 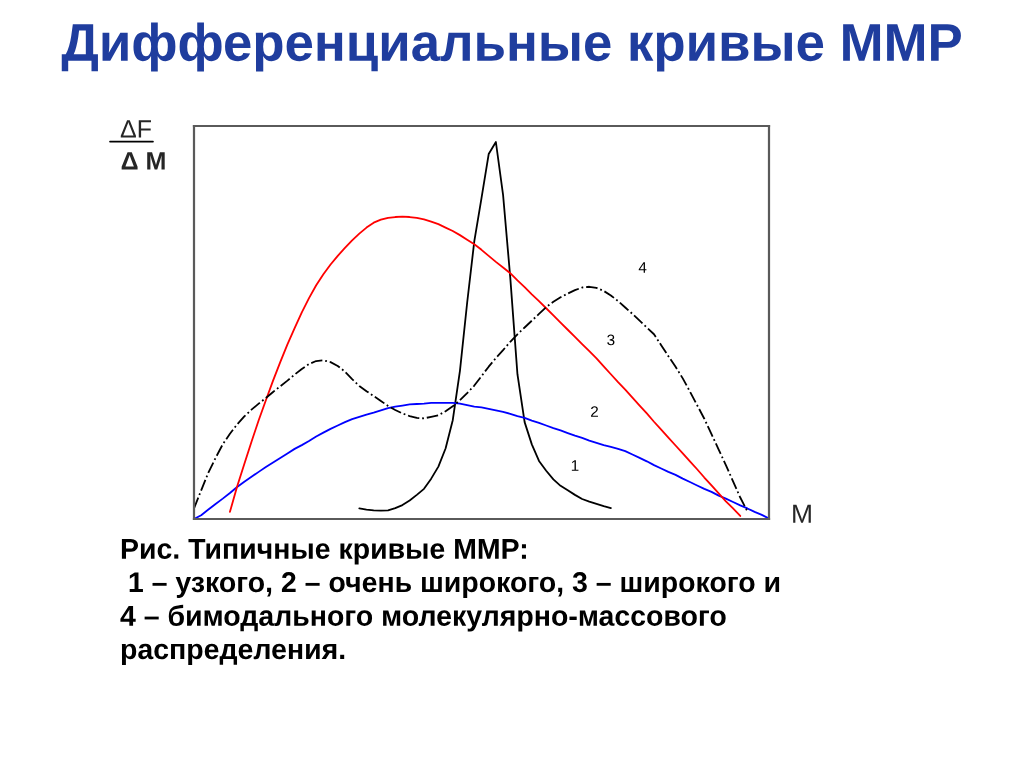 What do you see at coordinates (511, 47) in the screenshot?
I see `chart-title: Дифференциальные кривые ММР` at bounding box center [511, 47].